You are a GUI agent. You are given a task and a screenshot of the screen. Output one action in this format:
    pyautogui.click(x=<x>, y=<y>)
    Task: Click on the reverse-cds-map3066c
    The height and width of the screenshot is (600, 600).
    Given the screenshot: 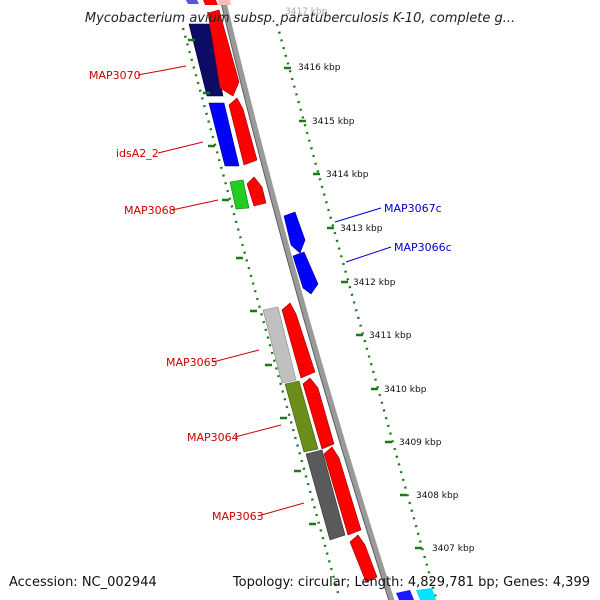 What is the action you would take?
    pyautogui.click(x=305, y=273)
    